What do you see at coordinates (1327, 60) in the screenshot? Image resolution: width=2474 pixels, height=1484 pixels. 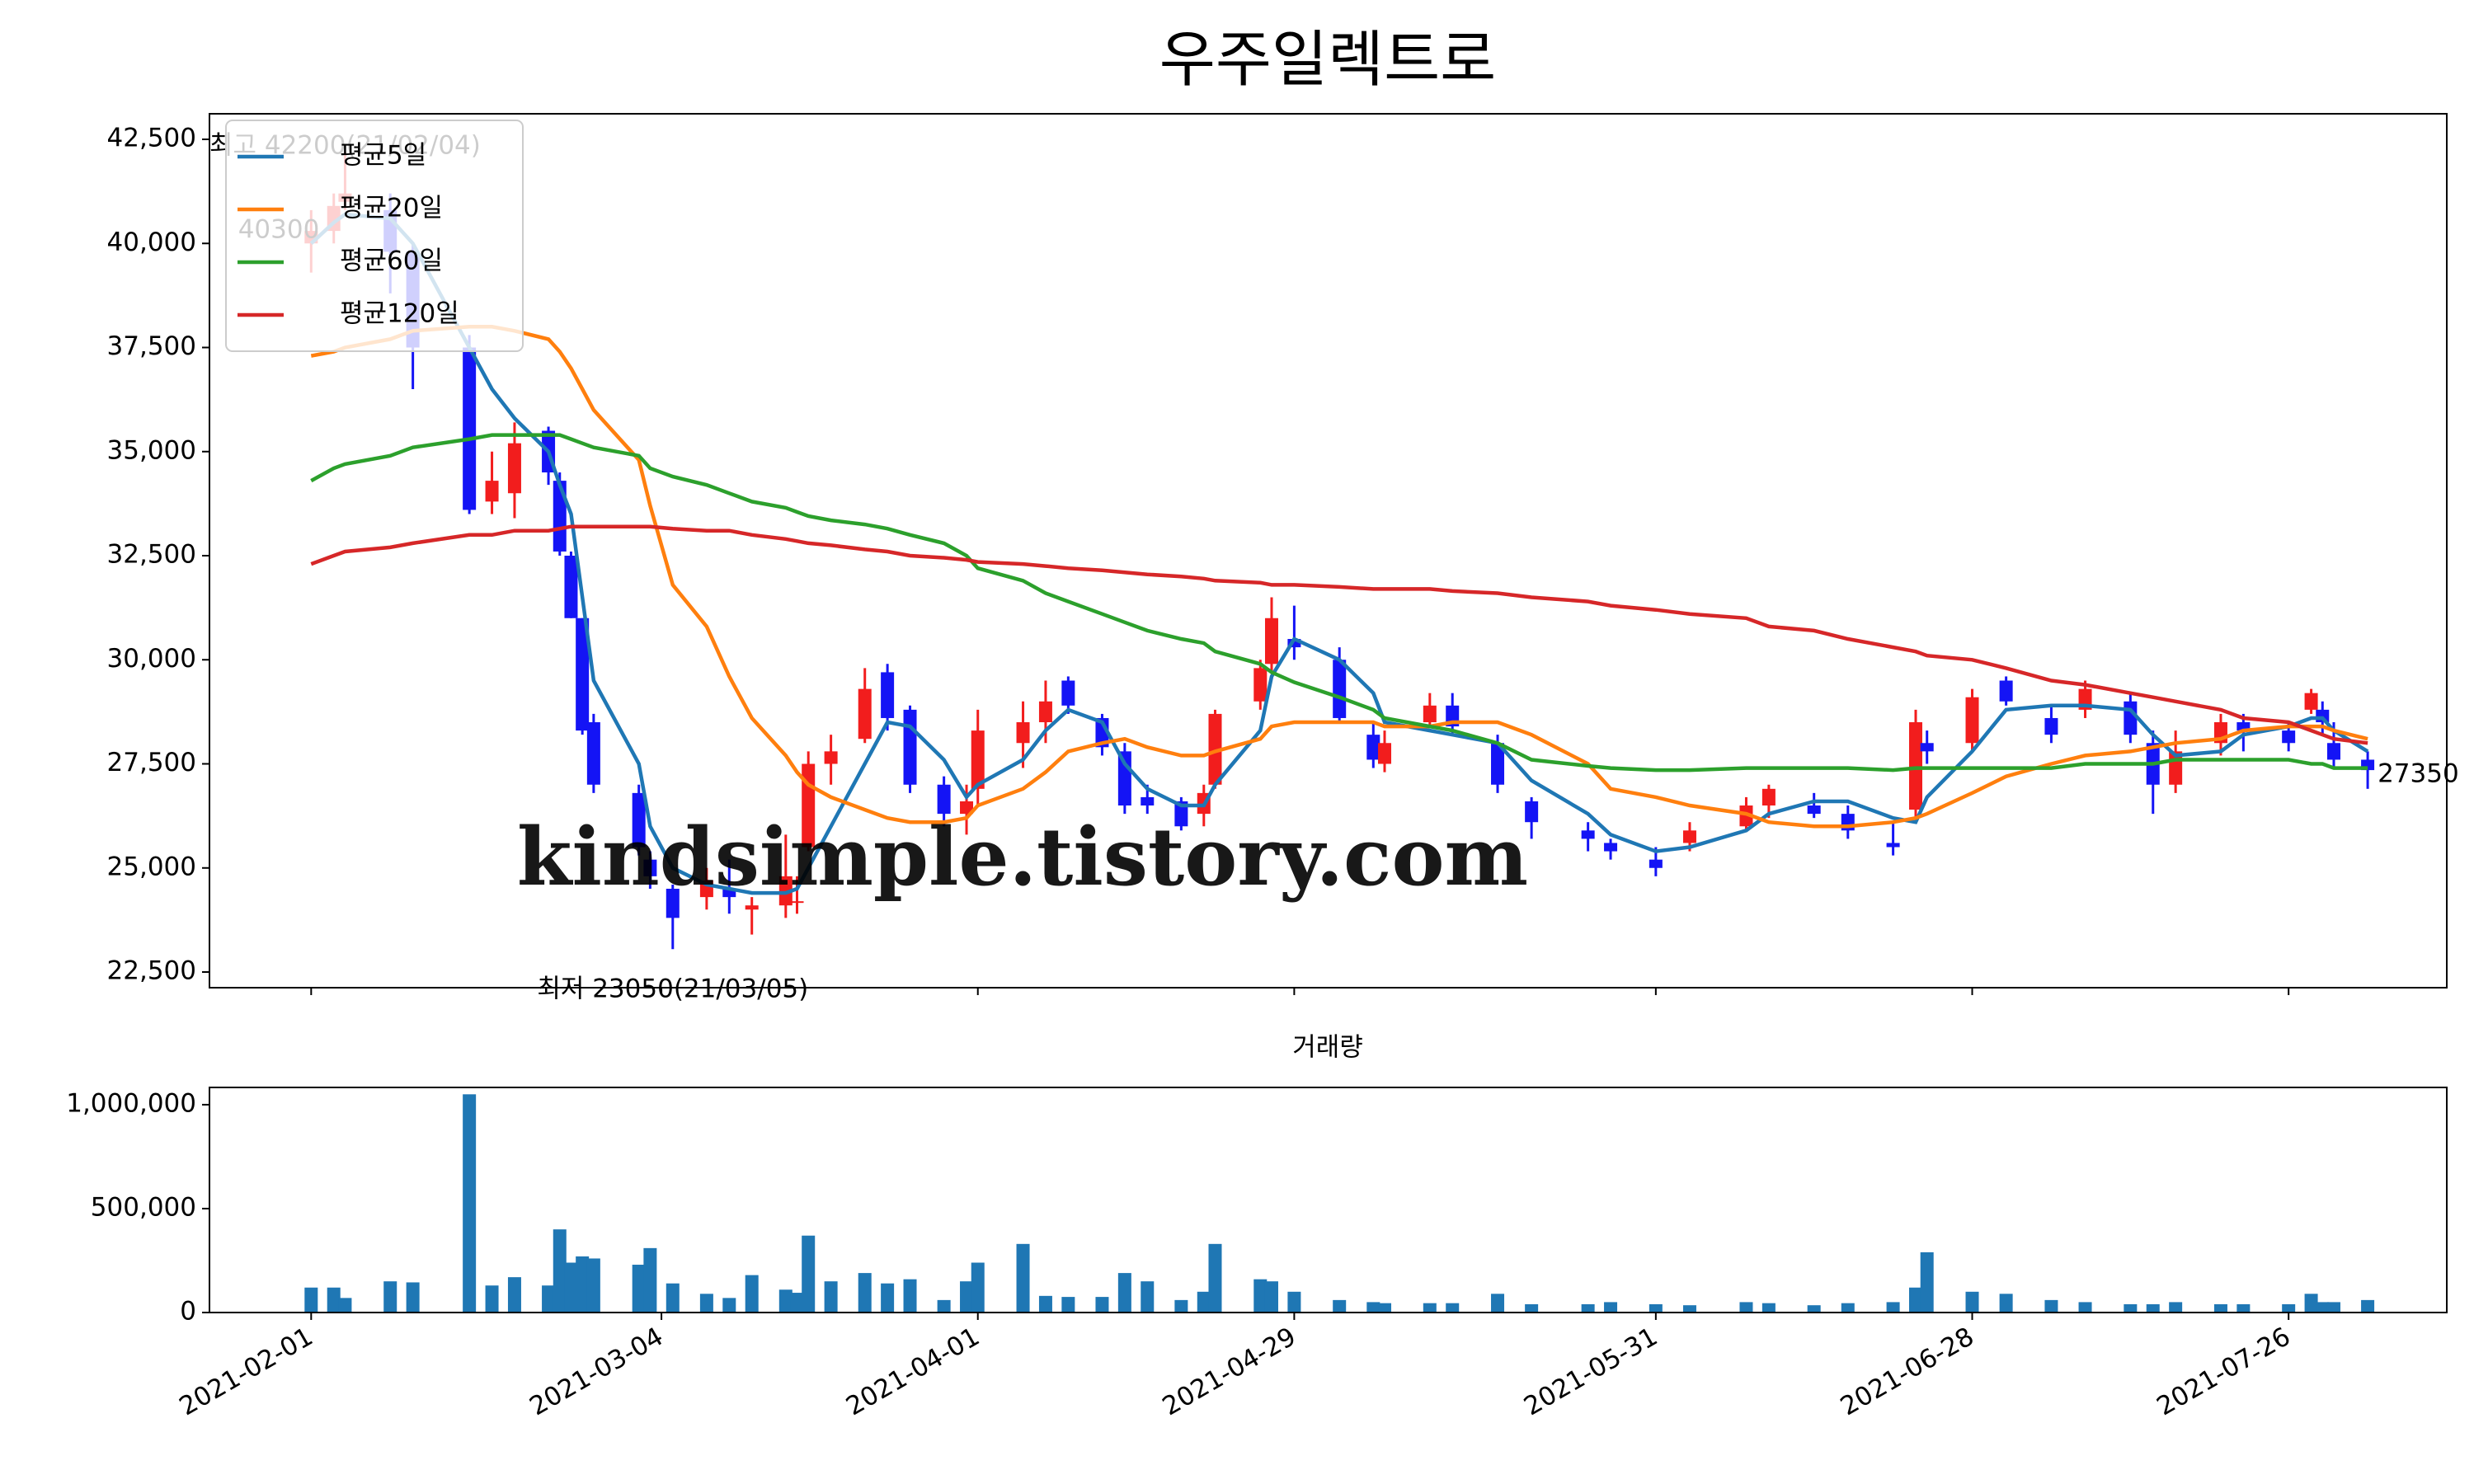 I see `chart-title: 우주일렉트로` at bounding box center [1327, 60].